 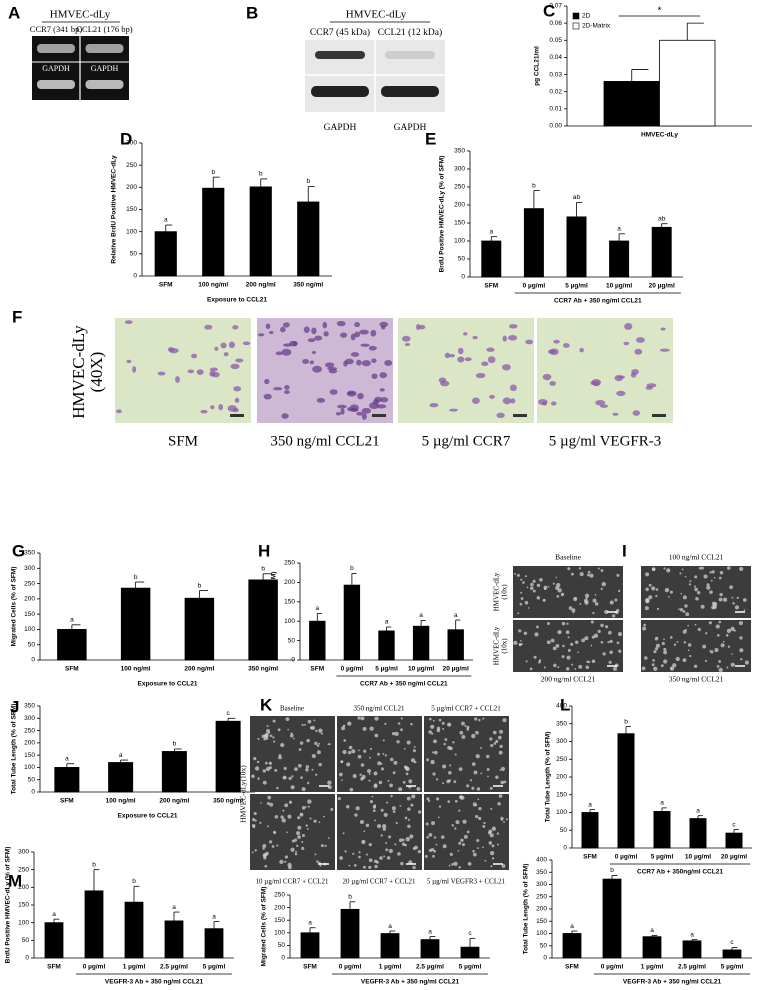 I want to click on y-tick-label: 300, so click(x=459, y=169).